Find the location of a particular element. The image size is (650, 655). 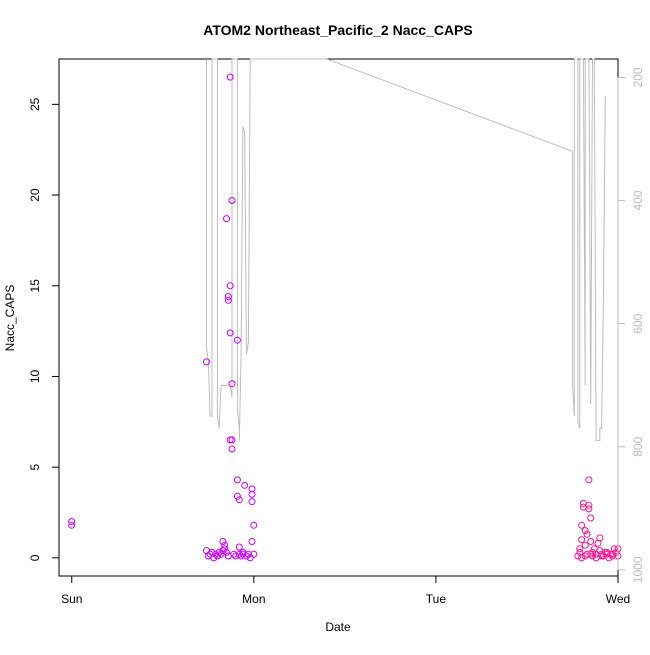

right-tick-label: 400 is located at coordinates (638, 200).